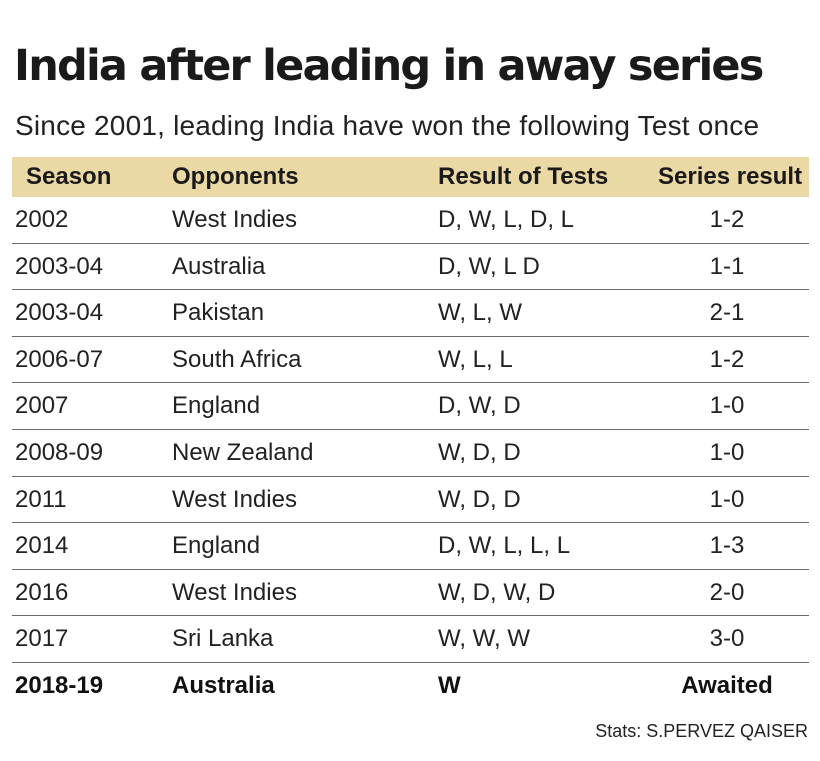  I want to click on header-series-result: Series result, so click(730, 176).